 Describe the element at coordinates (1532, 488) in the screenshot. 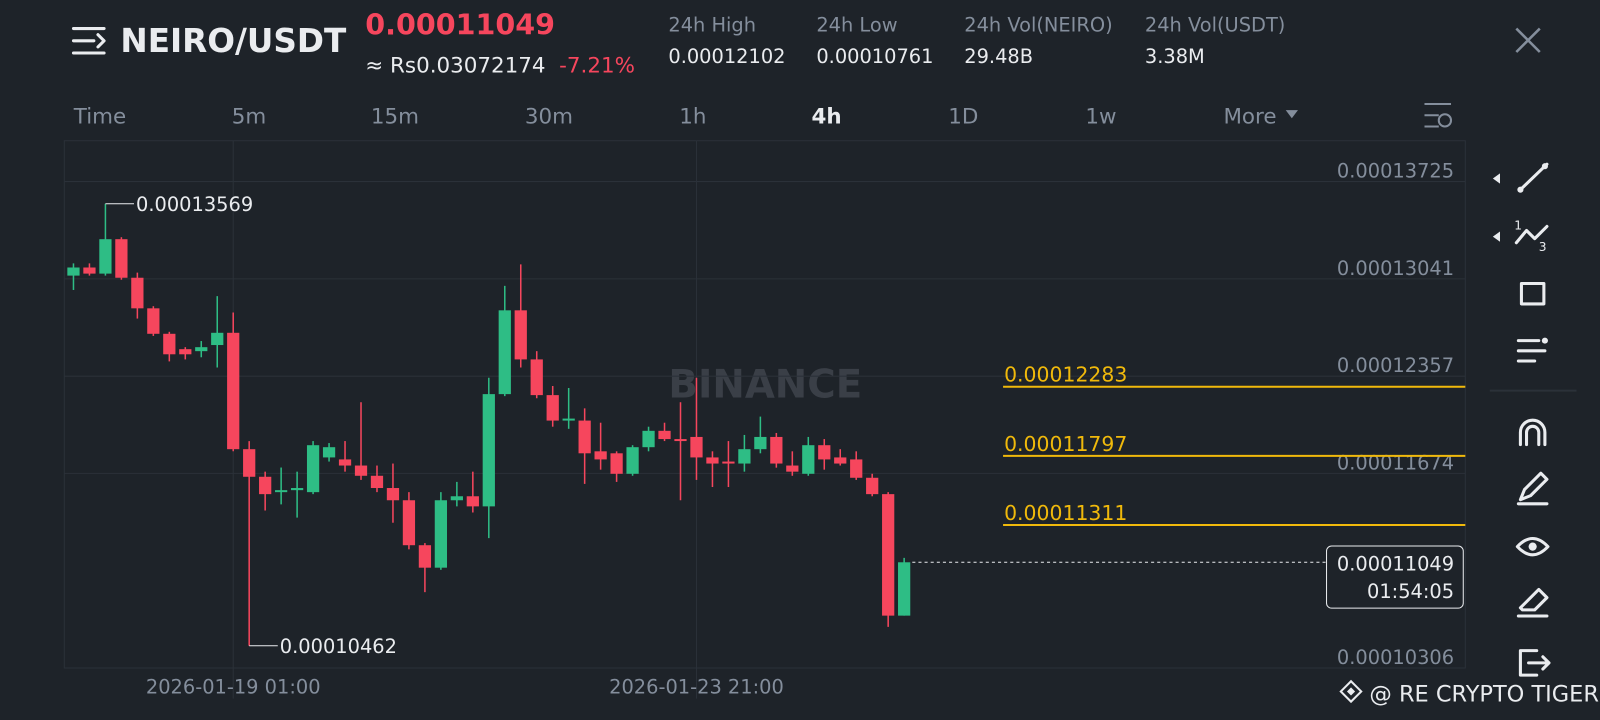

I see `pen-tool` at that location.